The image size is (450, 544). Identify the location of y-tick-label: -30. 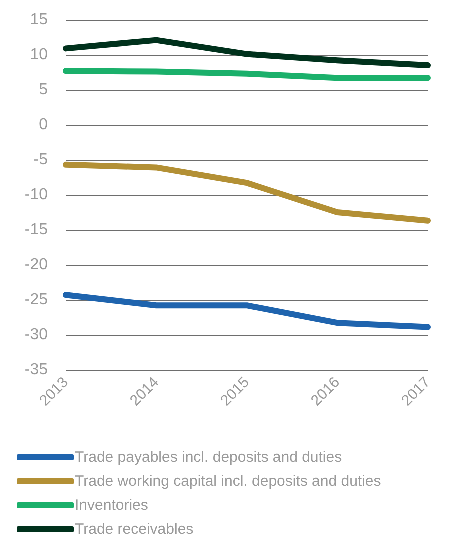
(36, 335).